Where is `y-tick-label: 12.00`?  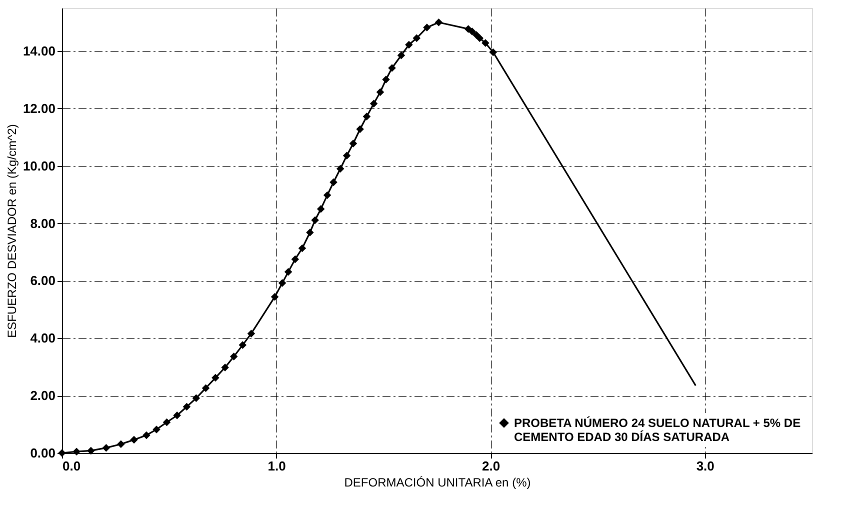
y-tick-label: 12.00 is located at coordinates (39, 108).